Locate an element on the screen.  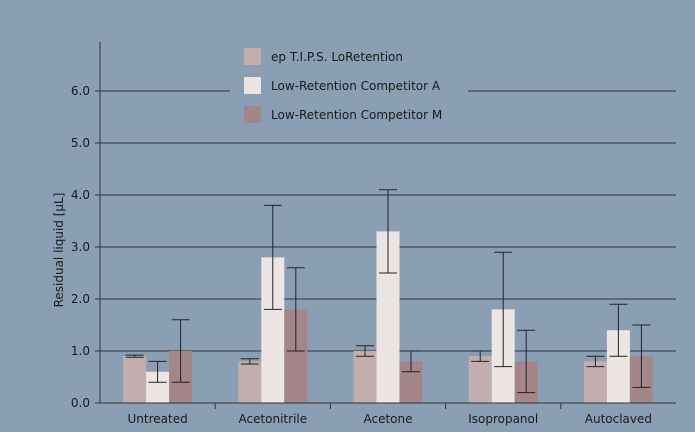
y-tick-label: 5.0 is located at coordinates (80, 143).